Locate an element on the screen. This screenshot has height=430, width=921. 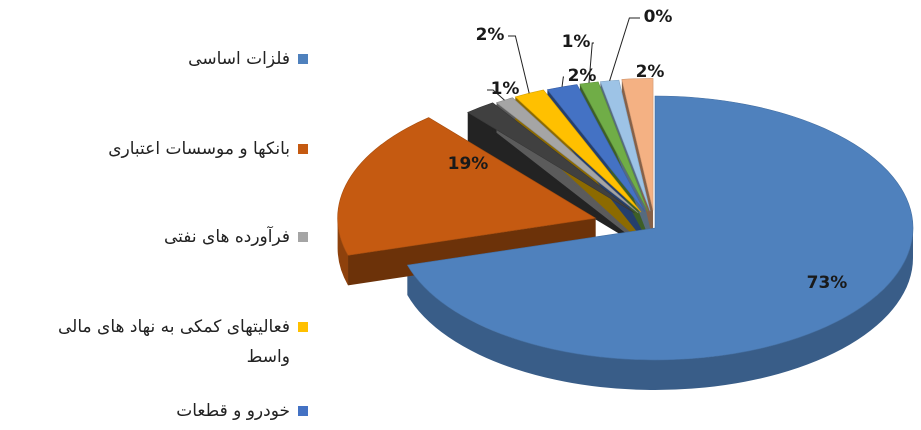
data-label: 0% is located at coordinates (658, 17).